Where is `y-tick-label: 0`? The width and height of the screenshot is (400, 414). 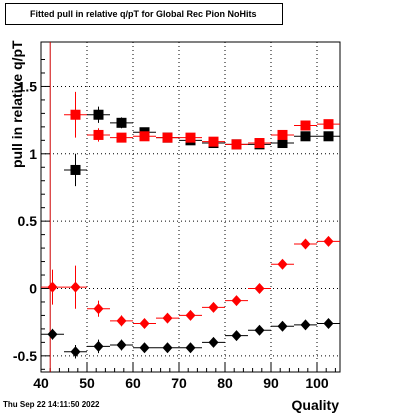 y-tick-label: 0 is located at coordinates (33, 288).